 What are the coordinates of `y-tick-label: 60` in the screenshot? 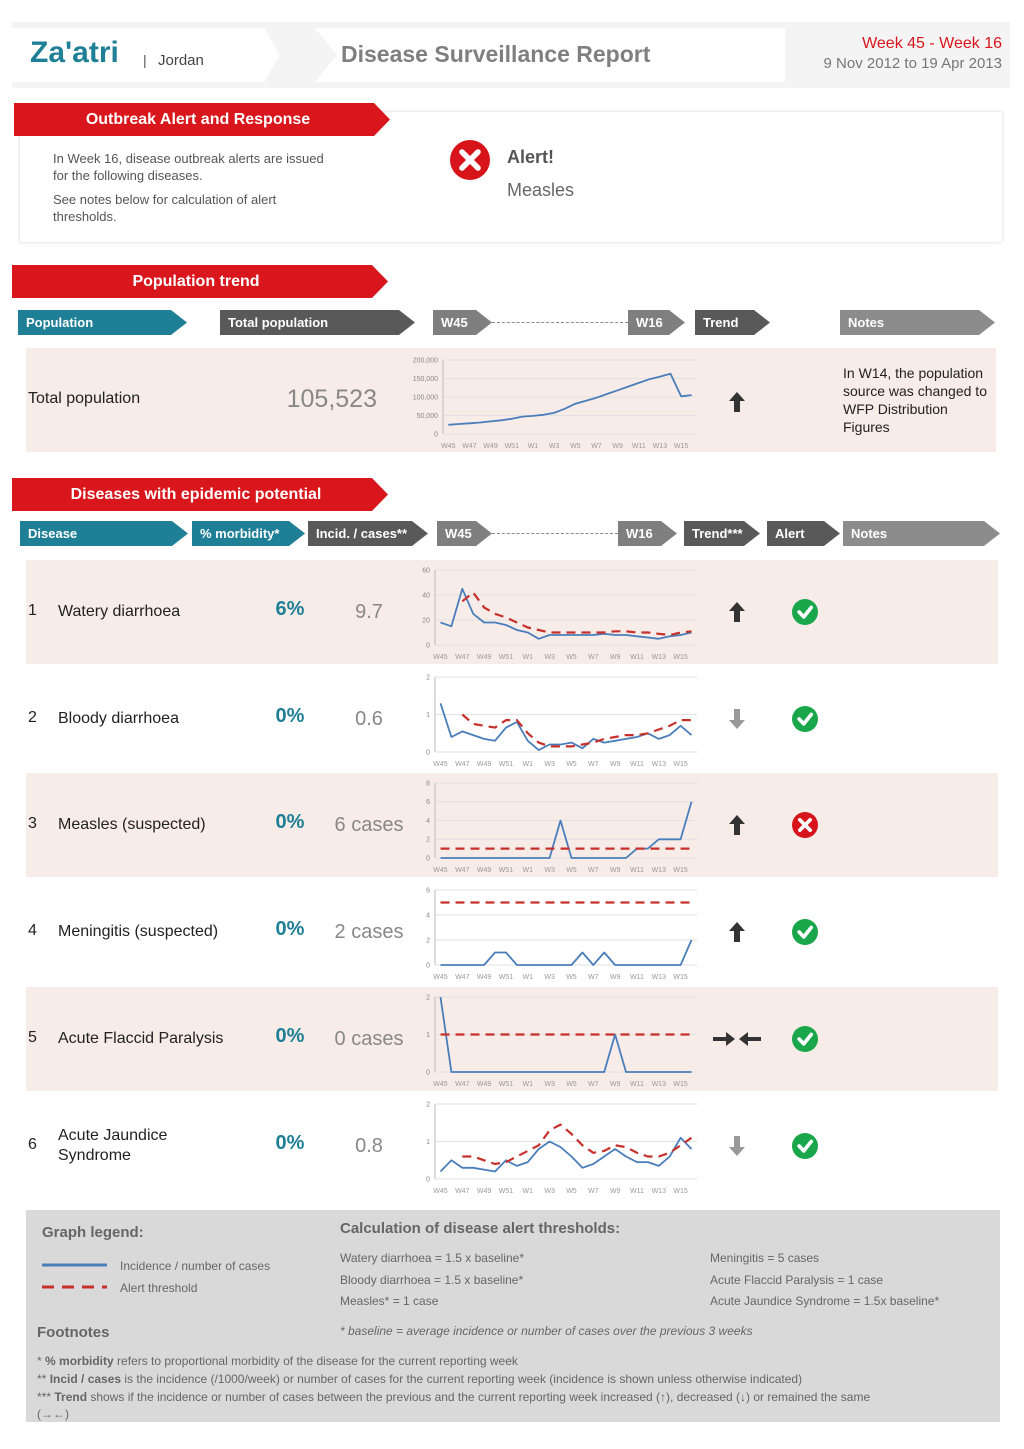 It's located at (426, 570).